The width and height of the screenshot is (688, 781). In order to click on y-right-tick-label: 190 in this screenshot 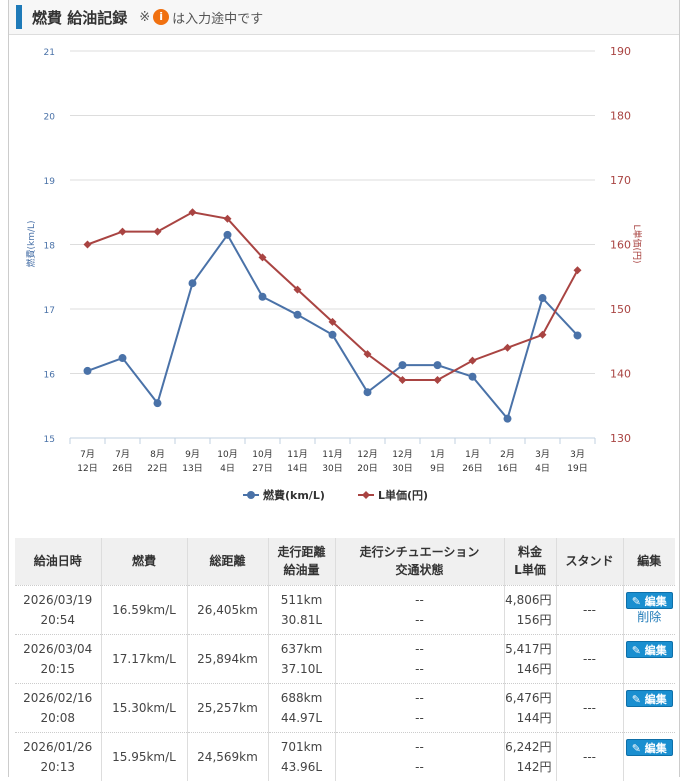, I will do `click(620, 51)`.